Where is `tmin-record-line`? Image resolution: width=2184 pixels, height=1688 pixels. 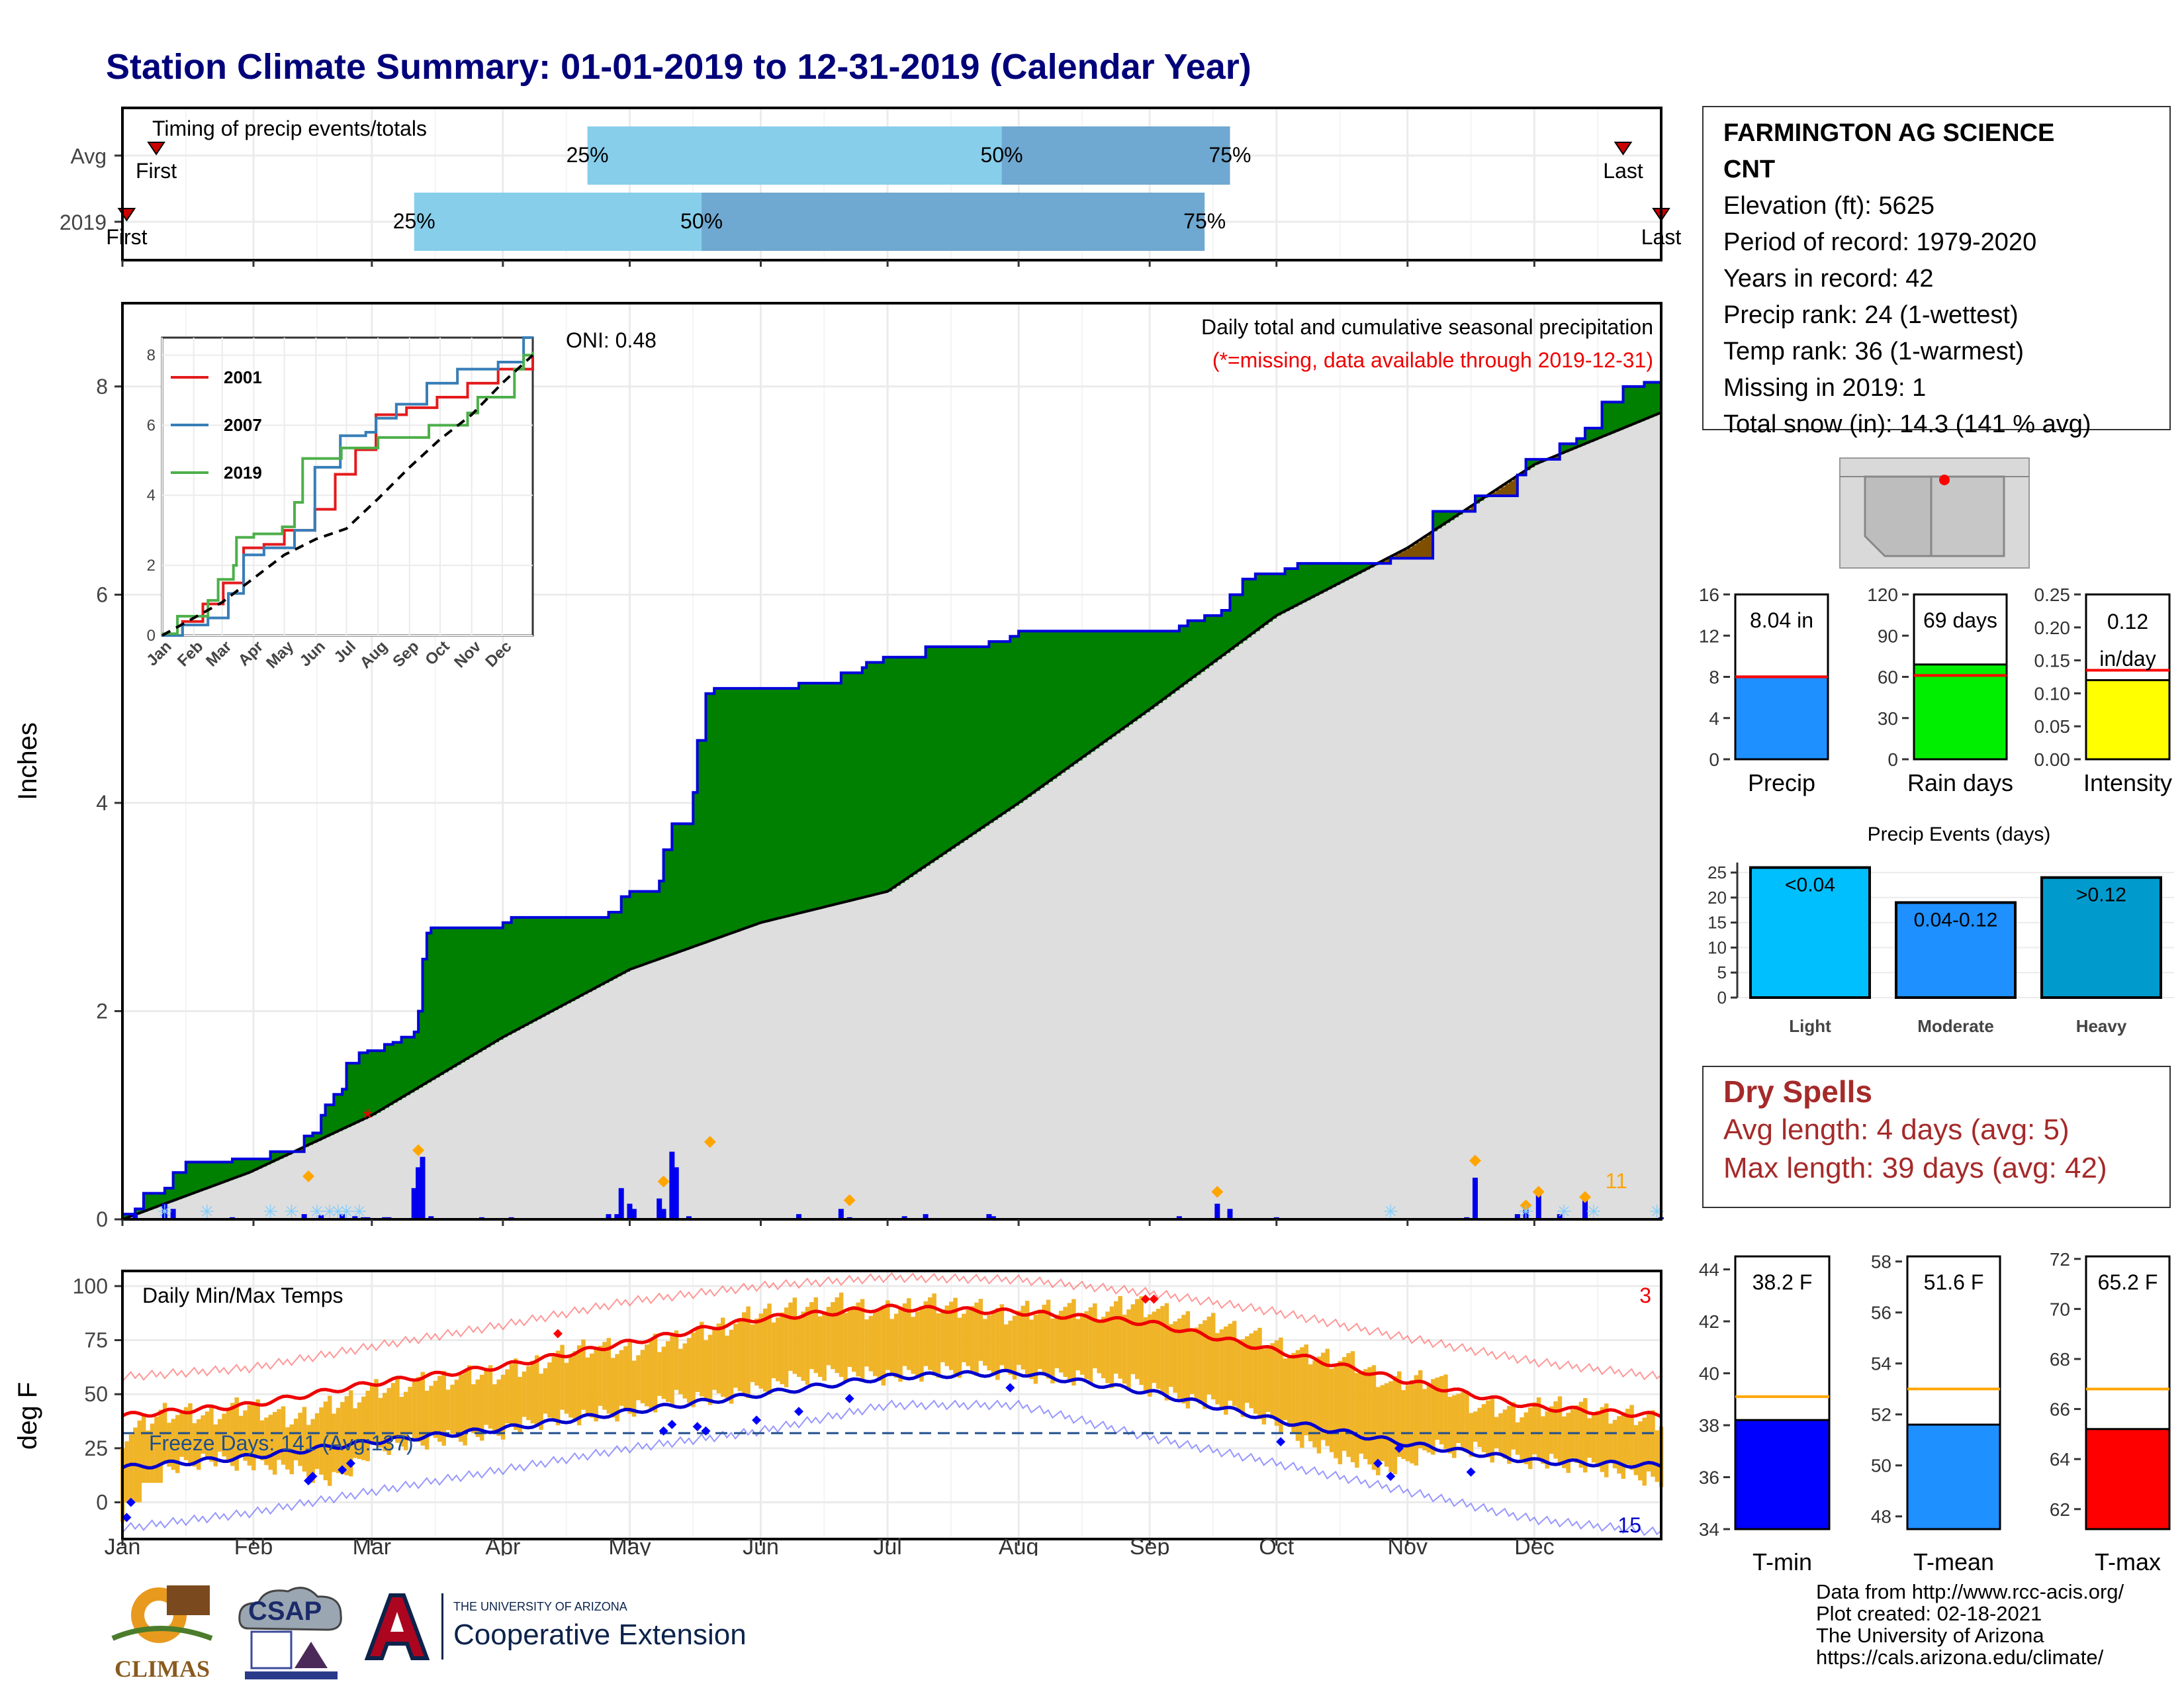 tmin-record-line is located at coordinates (892, 1467).